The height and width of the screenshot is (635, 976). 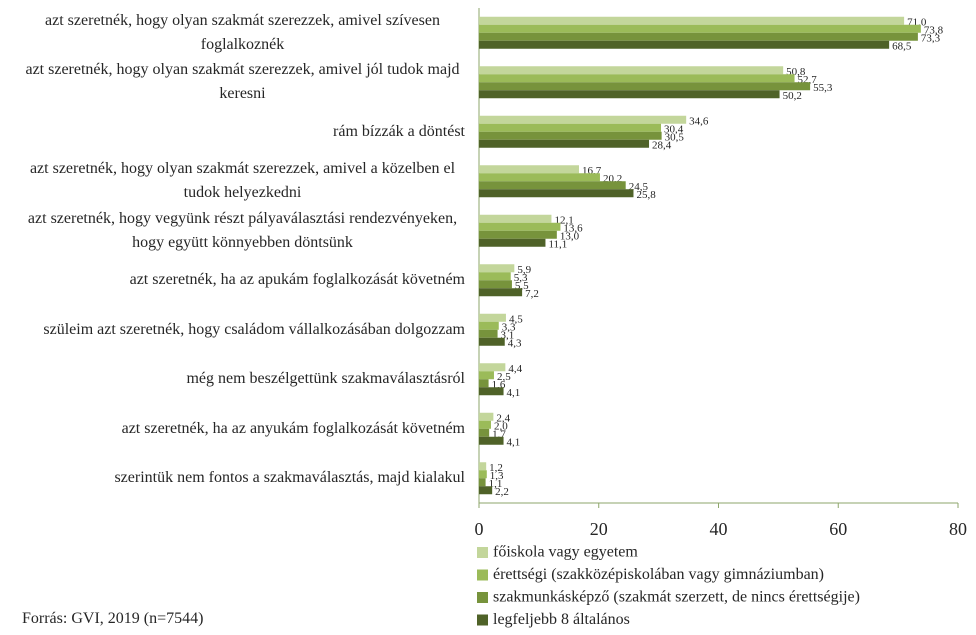 What do you see at coordinates (561, 619) in the screenshot?
I see `legend-label: legfeljebb 8 általános` at bounding box center [561, 619].